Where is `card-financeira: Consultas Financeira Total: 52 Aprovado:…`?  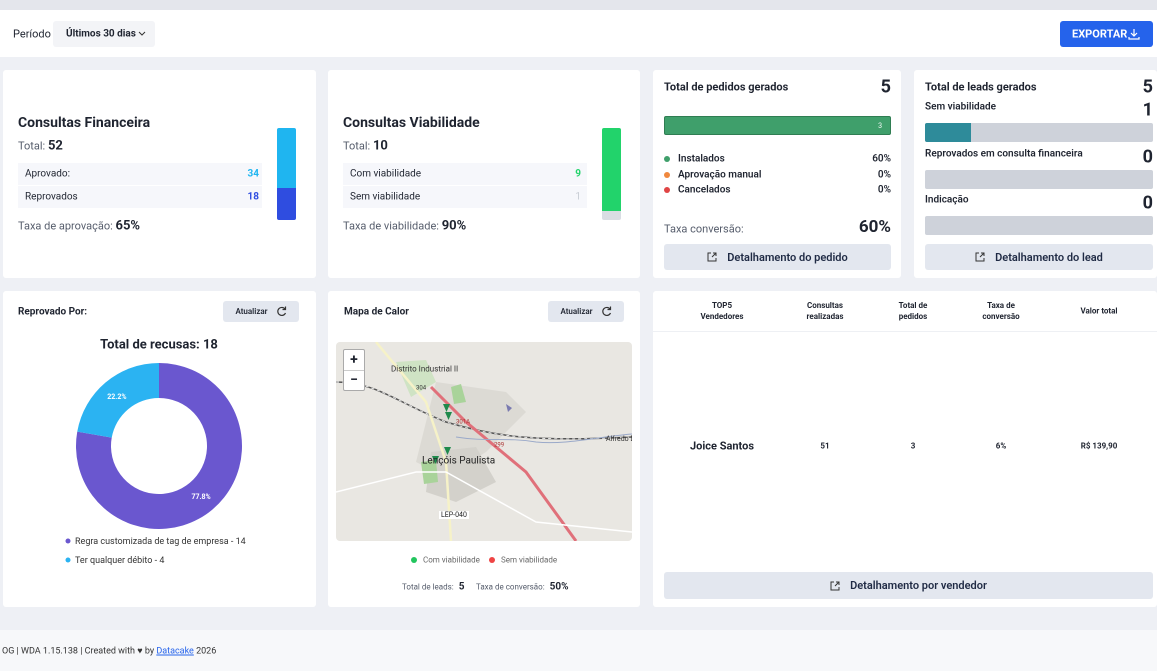
card-financeira: Consultas Financeira Total: 52 Aprovado:… is located at coordinates (159, 174).